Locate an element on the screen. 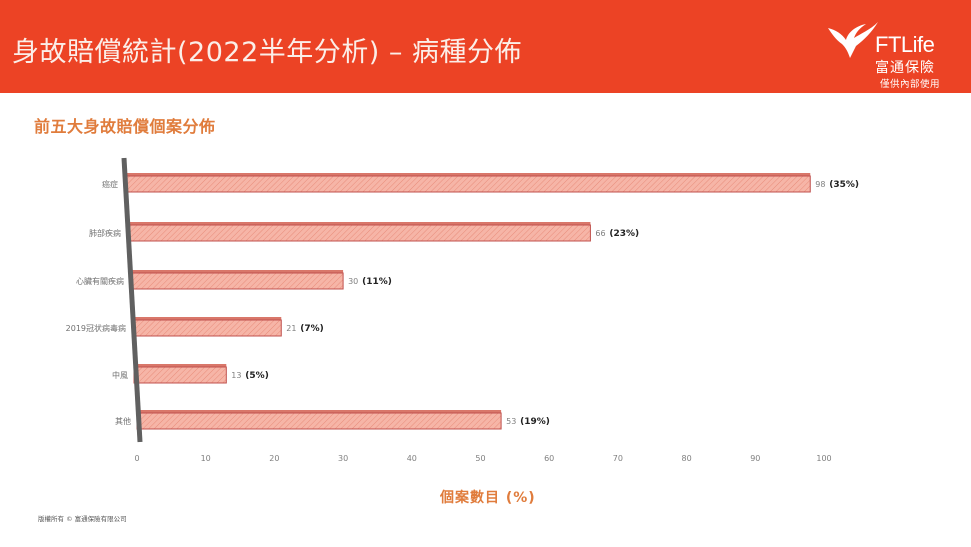 This screenshot has height=547, width=971. value-label: 53 is located at coordinates (511, 421).